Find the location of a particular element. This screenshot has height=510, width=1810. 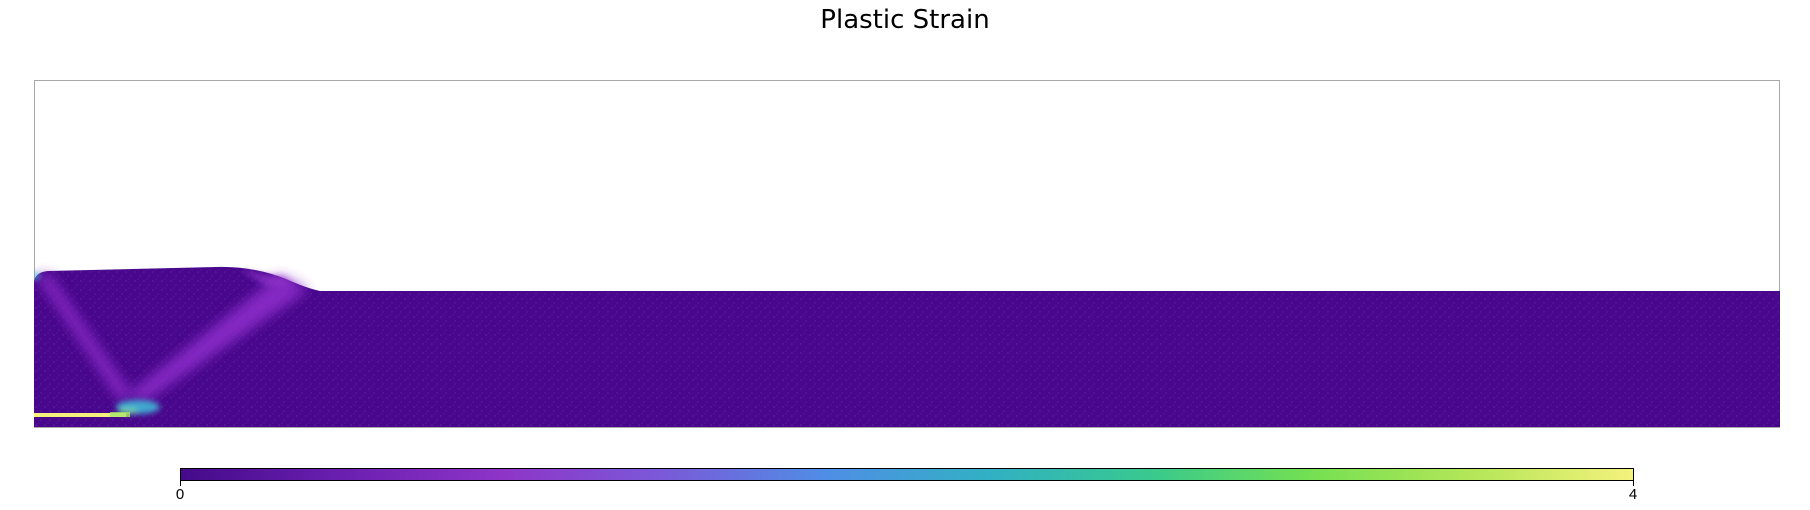

shear-bands is located at coordinates (172, 338).